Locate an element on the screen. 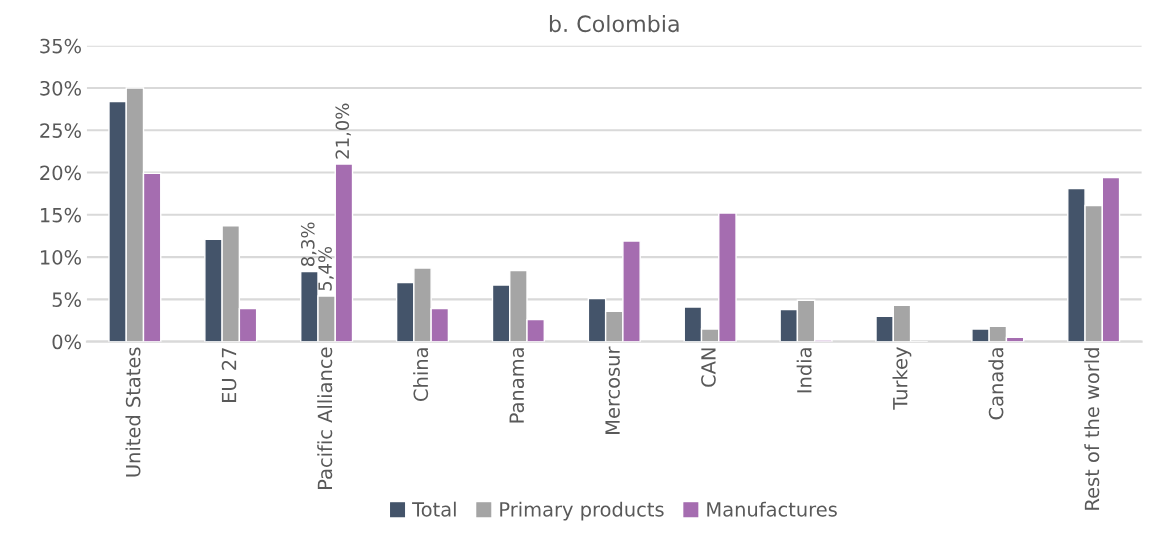 The image size is (1159, 538). x-tick-label: Mercosur is located at coordinates (612, 390).